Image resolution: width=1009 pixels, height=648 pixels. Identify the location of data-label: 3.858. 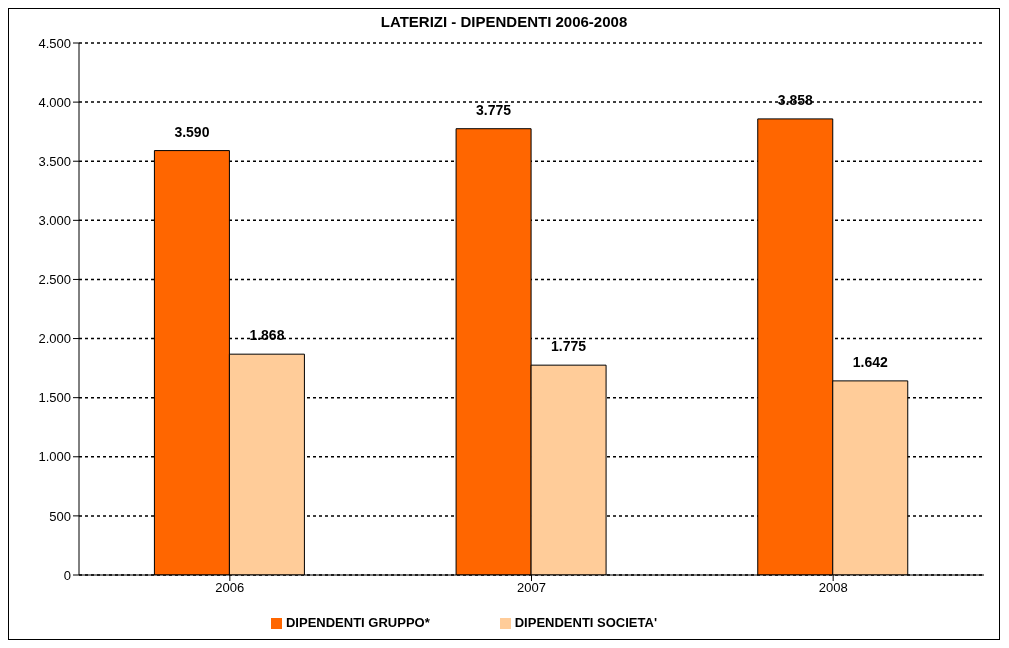
(795, 99).